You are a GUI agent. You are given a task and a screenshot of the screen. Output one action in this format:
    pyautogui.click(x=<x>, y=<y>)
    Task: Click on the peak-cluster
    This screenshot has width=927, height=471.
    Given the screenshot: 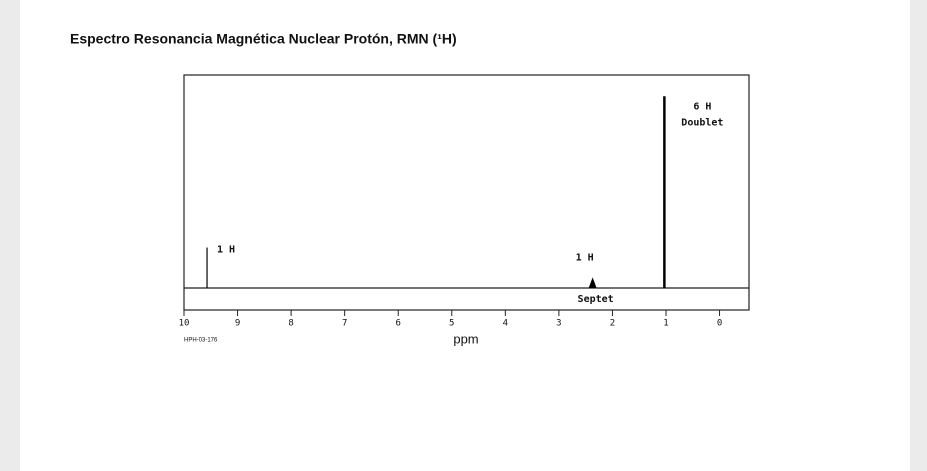 What is the action you would take?
    pyautogui.click(x=592, y=282)
    